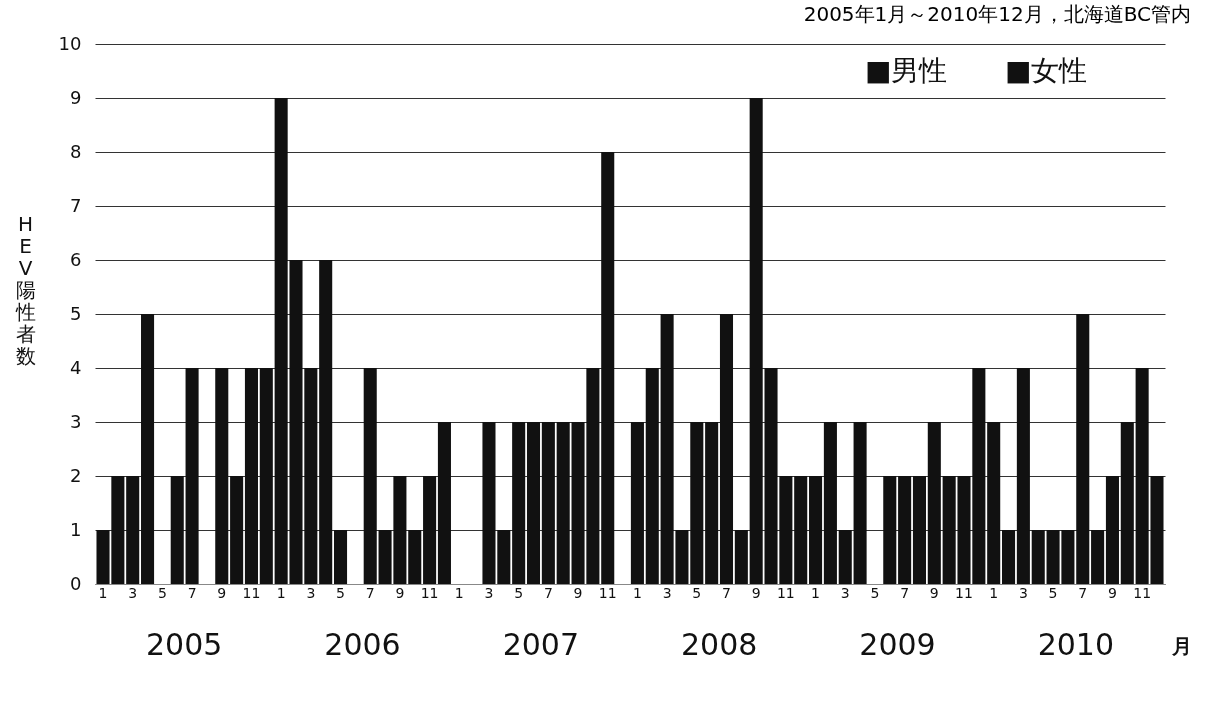 This screenshot has height=701, width=1219. What do you see at coordinates (76, 259) in the screenshot?
I see `y-tick-label: 6` at bounding box center [76, 259].